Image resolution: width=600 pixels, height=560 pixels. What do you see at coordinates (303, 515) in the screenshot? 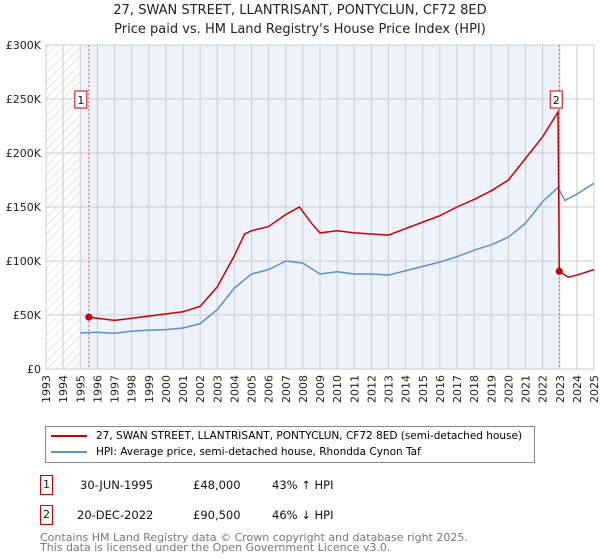
I see `transaction-hpi: 46% ↓ HPI` at bounding box center [303, 515].